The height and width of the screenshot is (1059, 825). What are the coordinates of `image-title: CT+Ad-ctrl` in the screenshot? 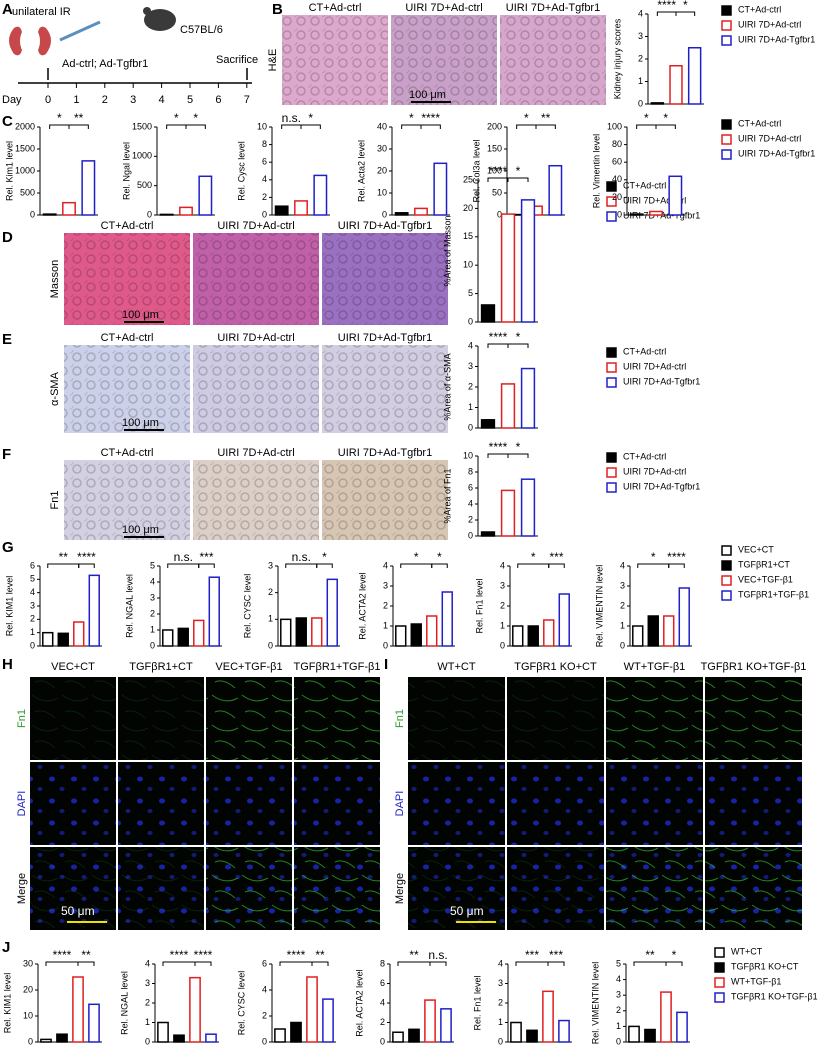 It's located at (335, 8).